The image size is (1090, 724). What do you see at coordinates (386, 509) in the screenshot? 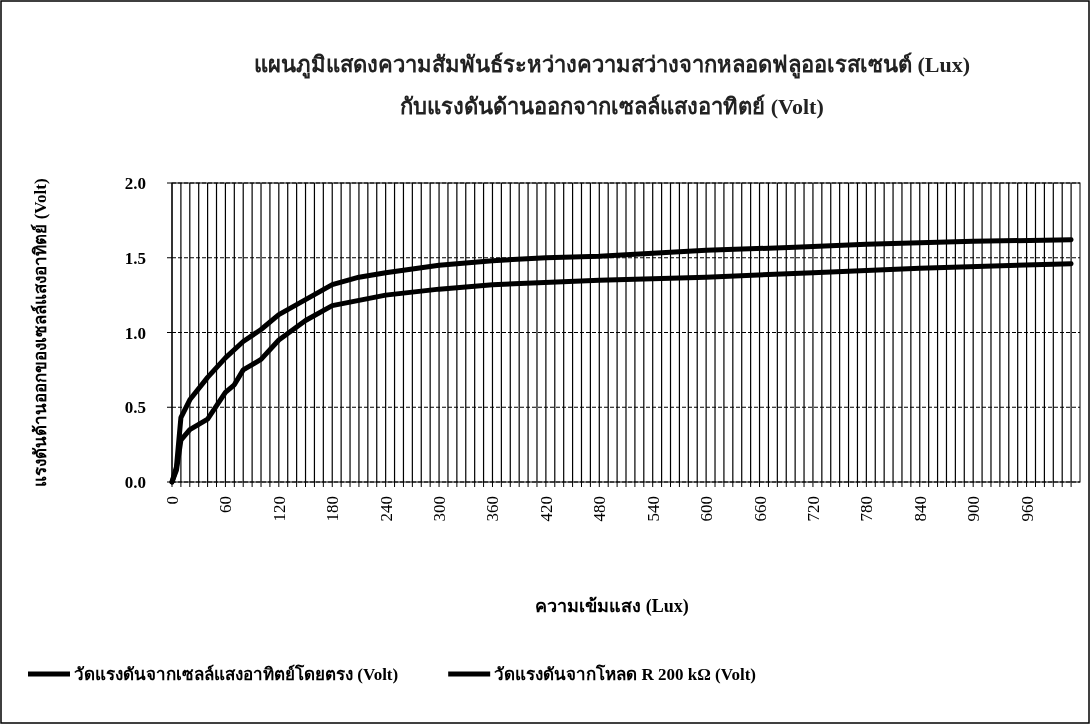
I see `x-tick-label: 240` at bounding box center [386, 509].